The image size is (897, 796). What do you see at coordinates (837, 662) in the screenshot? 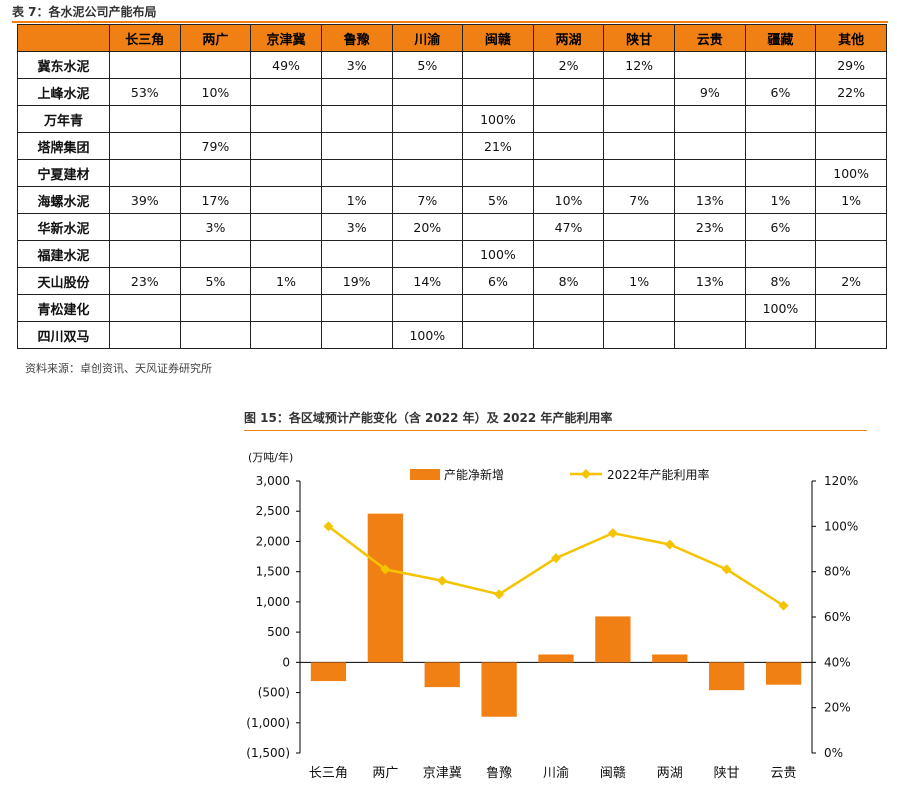
I see `right-tick-label: 40%` at bounding box center [837, 662].